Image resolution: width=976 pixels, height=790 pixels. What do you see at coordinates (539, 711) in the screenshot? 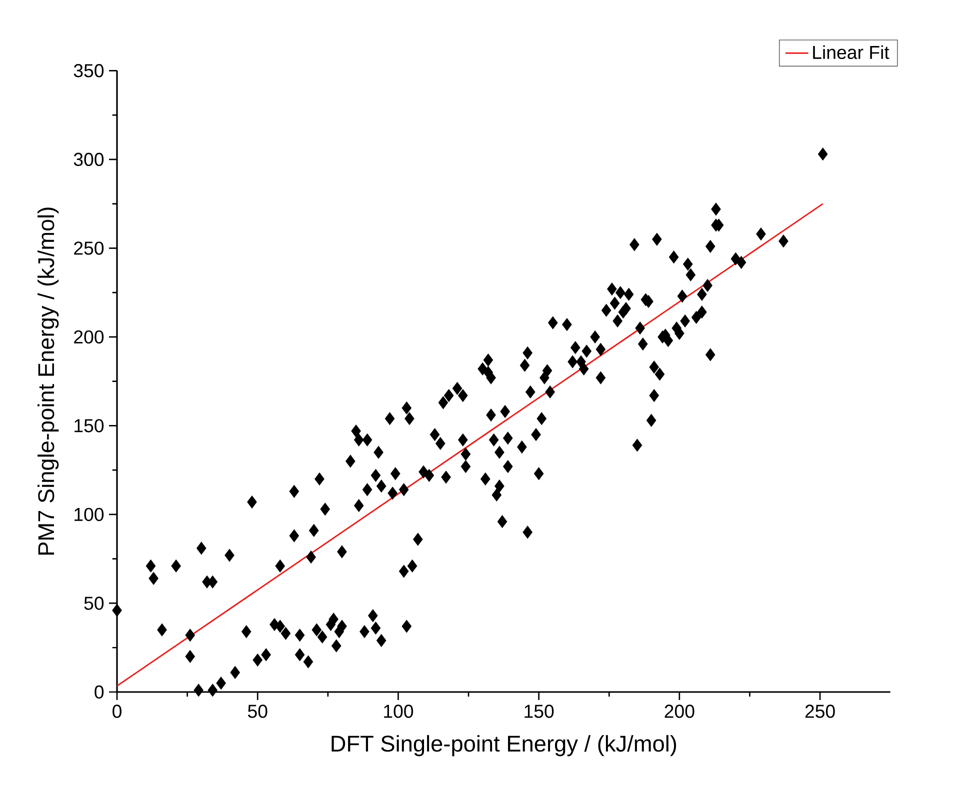
I see `x-tick-label: 150` at bounding box center [539, 711].